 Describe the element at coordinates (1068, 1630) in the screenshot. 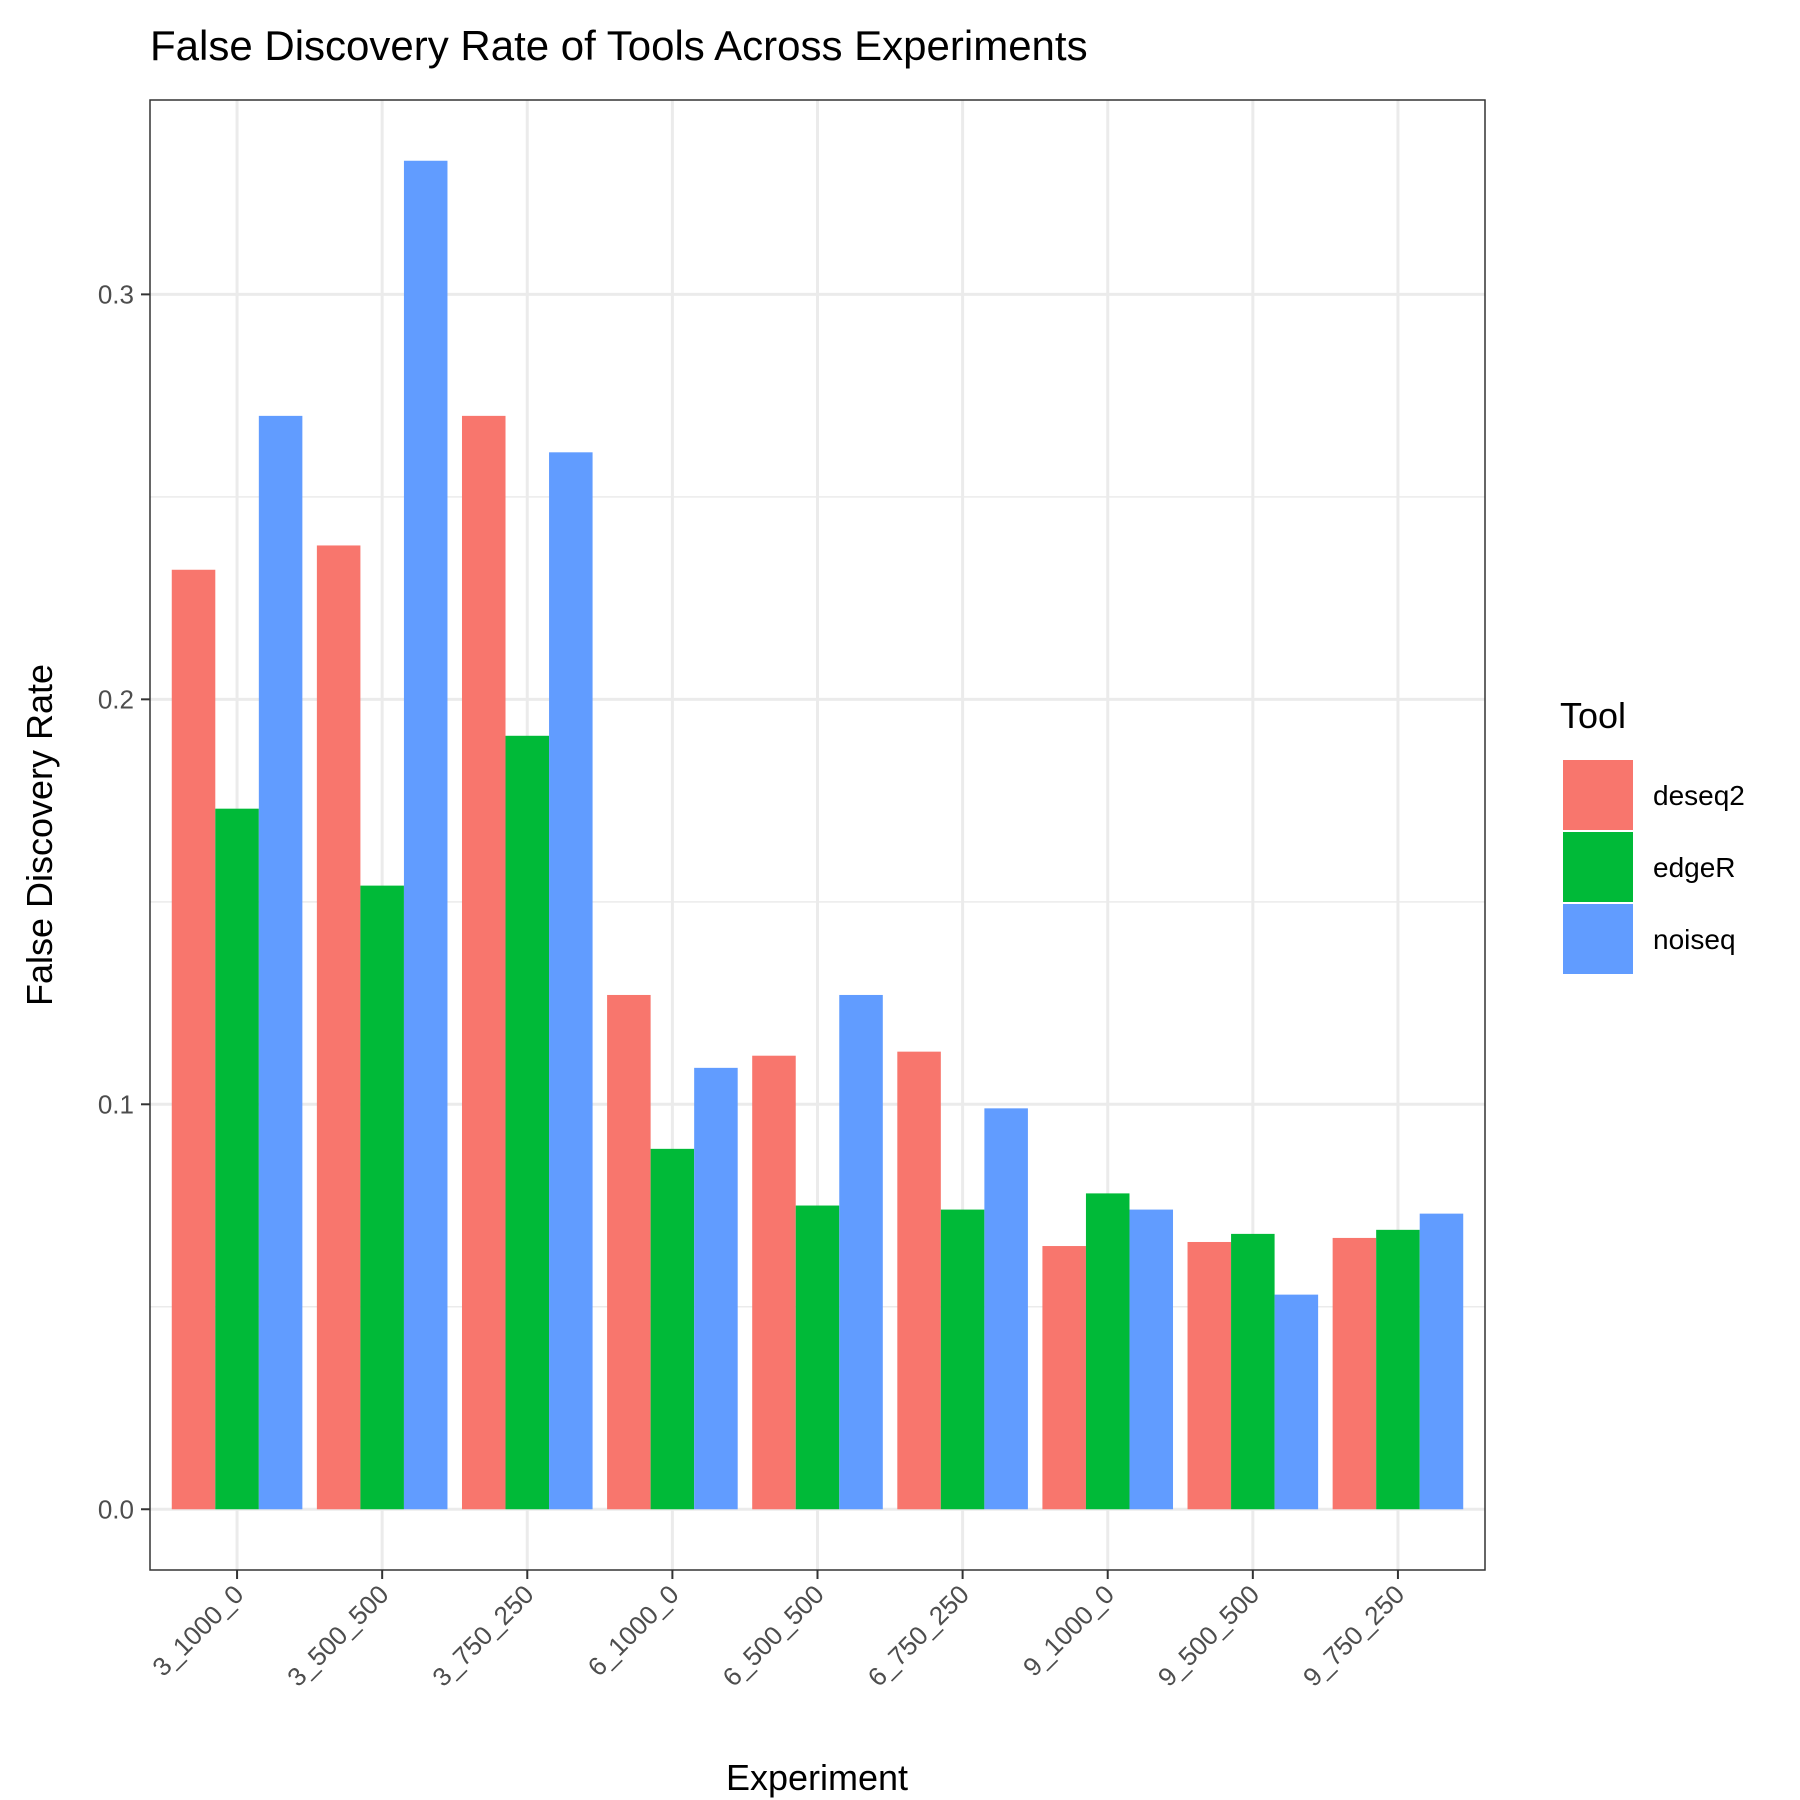

I see `x-tick-label: 9_1000_0` at that location.